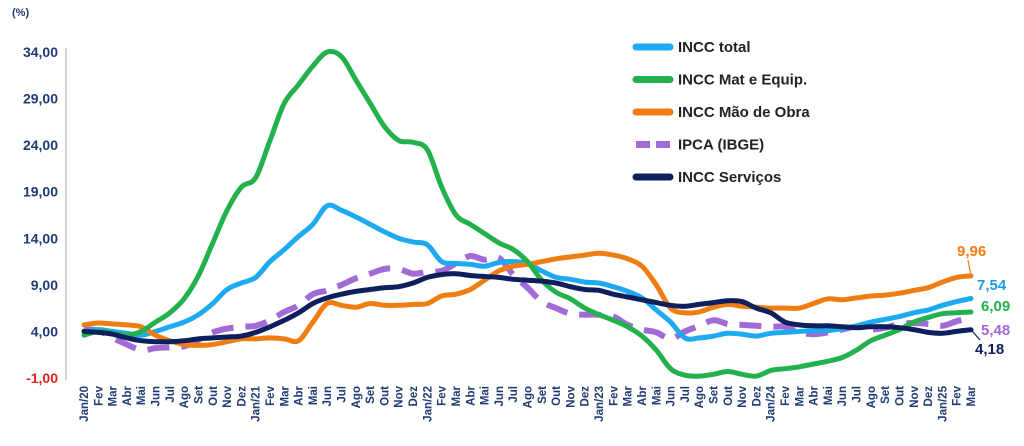 The height and width of the screenshot is (446, 1024). What do you see at coordinates (40, 52) in the screenshot?
I see `y-tick-label: 34,00` at bounding box center [40, 52].